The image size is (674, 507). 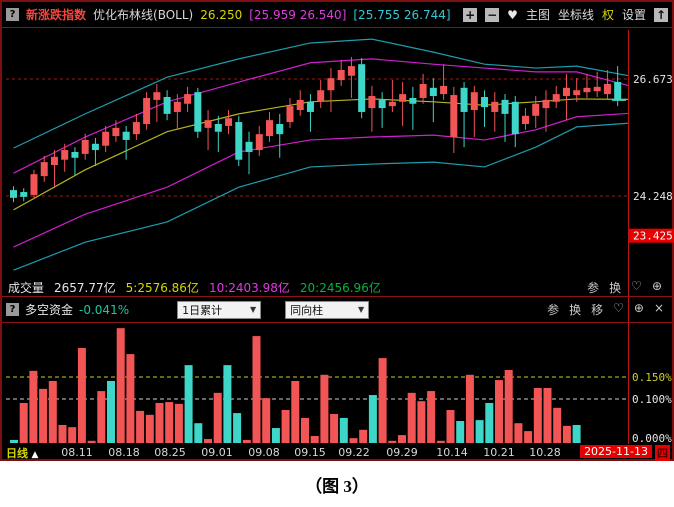 What do you see at coordinates (658, 308) in the screenshot?
I see `close-icon: ×` at bounding box center [658, 308].